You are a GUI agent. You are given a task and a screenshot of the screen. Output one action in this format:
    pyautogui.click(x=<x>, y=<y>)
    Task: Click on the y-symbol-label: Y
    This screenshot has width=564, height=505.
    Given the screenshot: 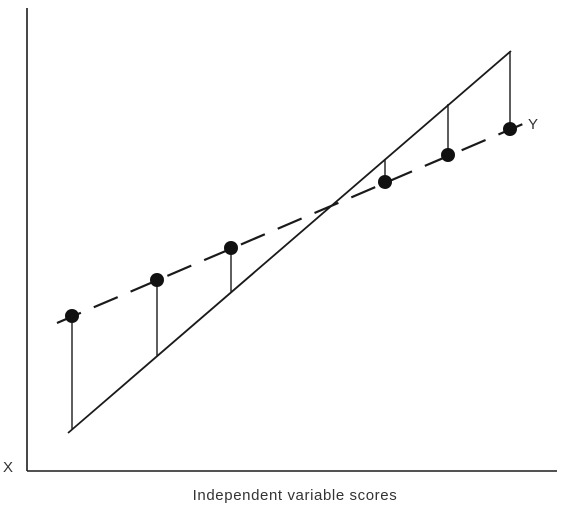 What is the action you would take?
    pyautogui.click(x=533, y=124)
    